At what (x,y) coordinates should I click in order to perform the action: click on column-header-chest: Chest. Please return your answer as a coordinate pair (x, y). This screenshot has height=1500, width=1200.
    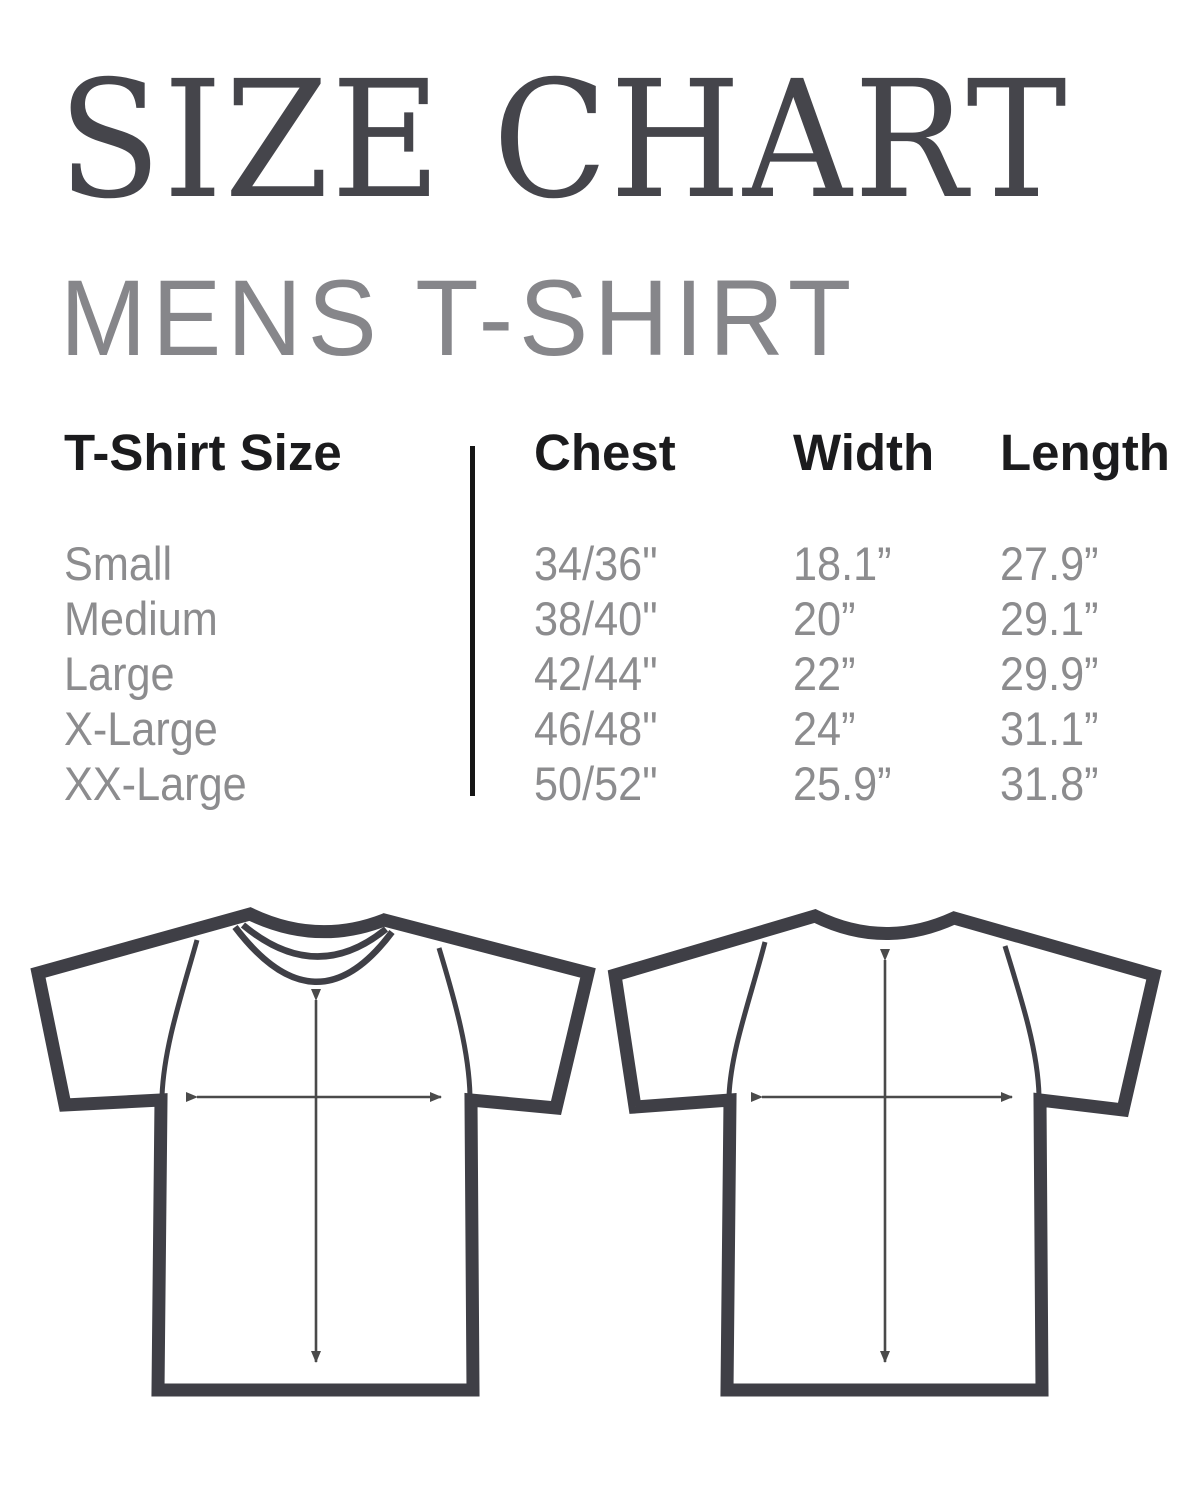
    Looking at the image, I should click on (605, 452).